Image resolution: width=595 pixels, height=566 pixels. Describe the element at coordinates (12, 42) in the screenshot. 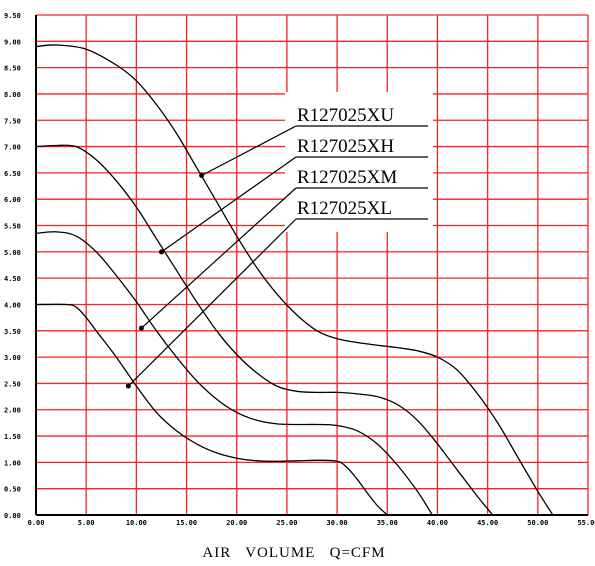

I see `y-tick-label: 9.00` at that location.